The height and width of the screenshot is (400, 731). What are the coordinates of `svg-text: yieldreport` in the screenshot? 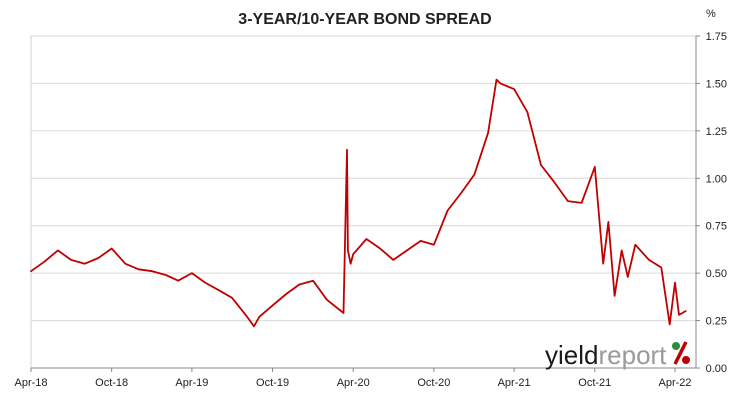 It's located at (606, 355).